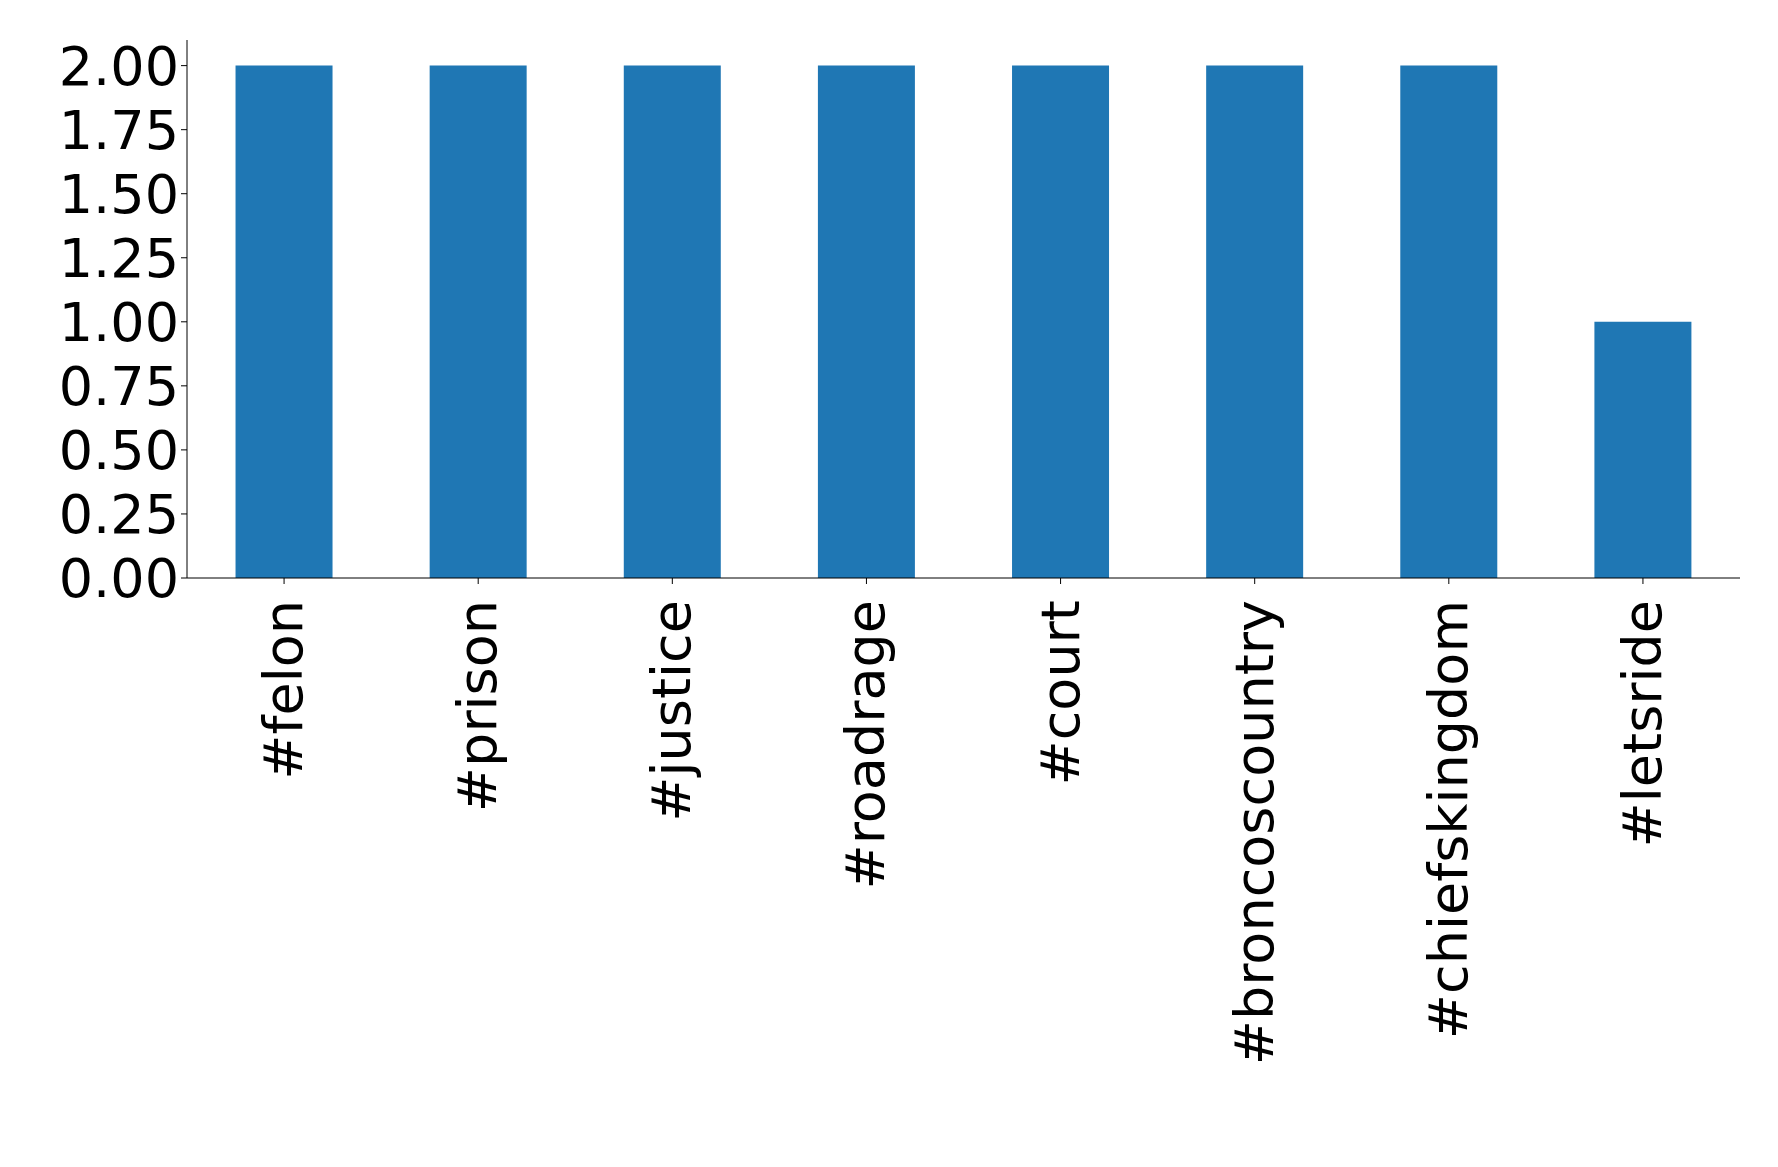 Image resolution: width=1778 pixels, height=1167 pixels. I want to click on y-tick-label: 1.00, so click(118, 322).